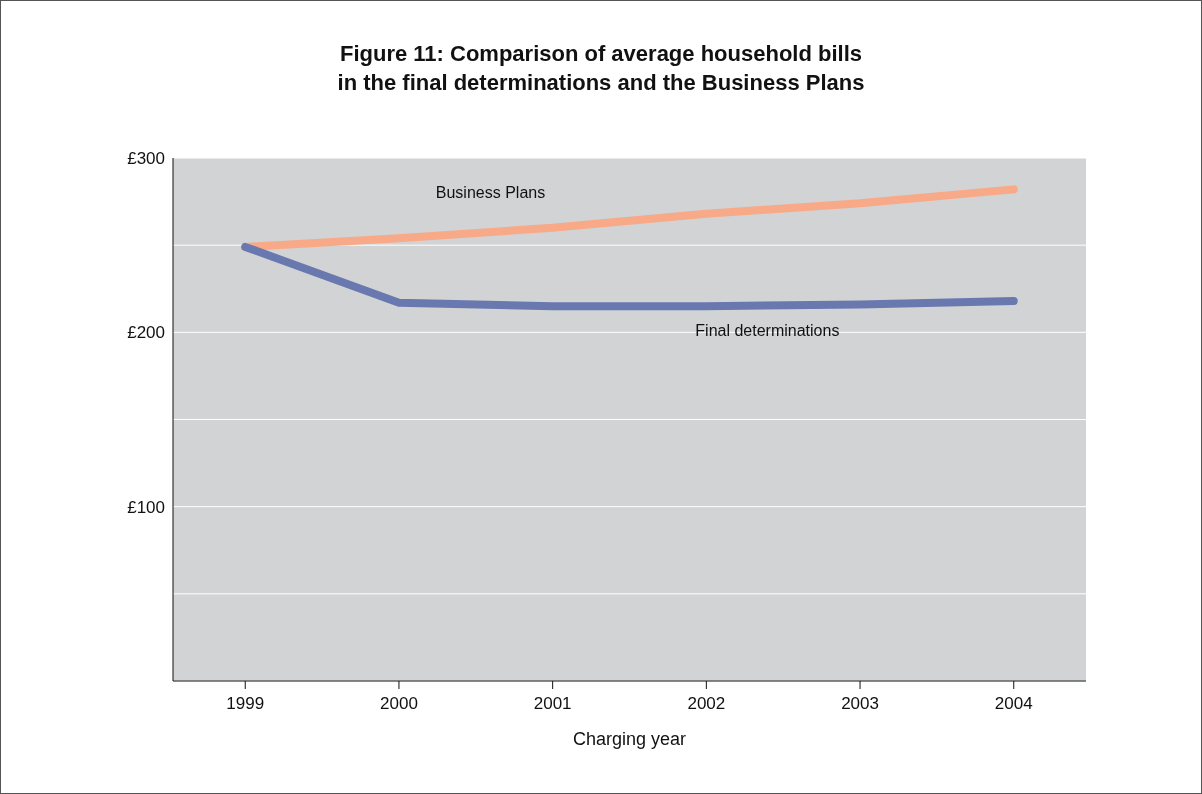 This screenshot has height=794, width=1202. What do you see at coordinates (601, 68) in the screenshot?
I see `chart-title: Figure 11: Comparison of average household bills in the final determinations and the Business Plans` at bounding box center [601, 68].